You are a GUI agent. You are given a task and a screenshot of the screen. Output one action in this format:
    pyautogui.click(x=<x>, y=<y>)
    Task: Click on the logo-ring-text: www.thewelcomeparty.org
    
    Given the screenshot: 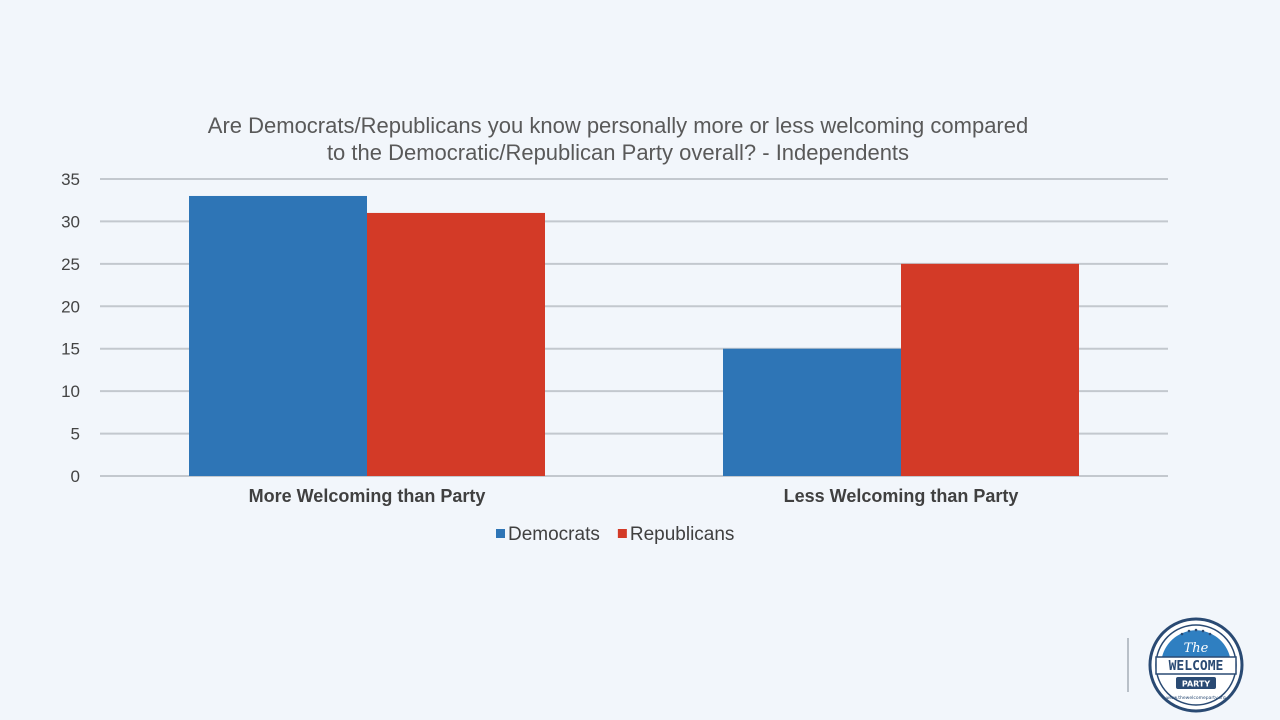 What is the action you would take?
    pyautogui.click(x=1196, y=698)
    